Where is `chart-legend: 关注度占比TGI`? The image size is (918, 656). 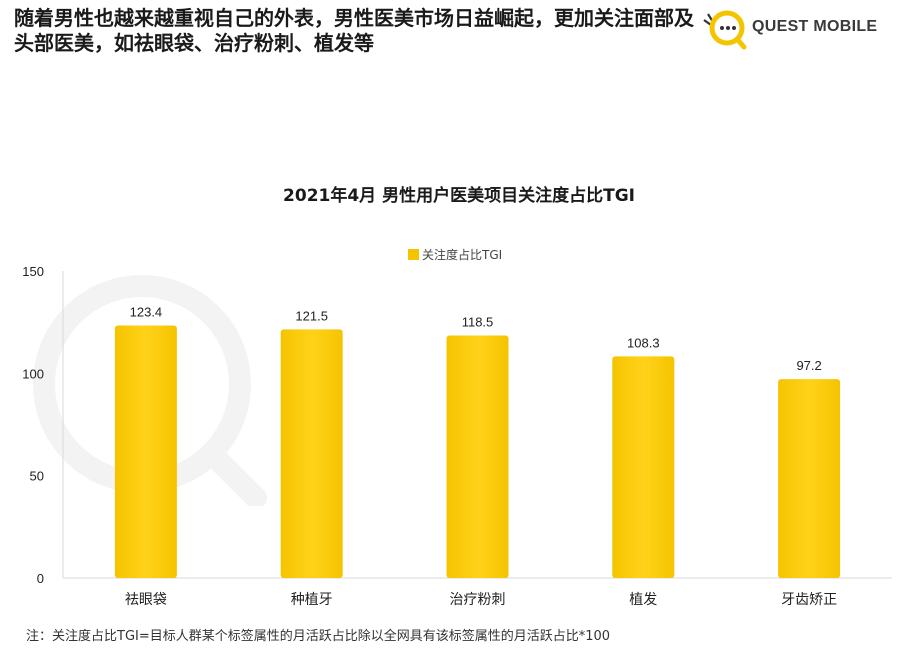 chart-legend: 关注度占比TGI is located at coordinates (455, 254).